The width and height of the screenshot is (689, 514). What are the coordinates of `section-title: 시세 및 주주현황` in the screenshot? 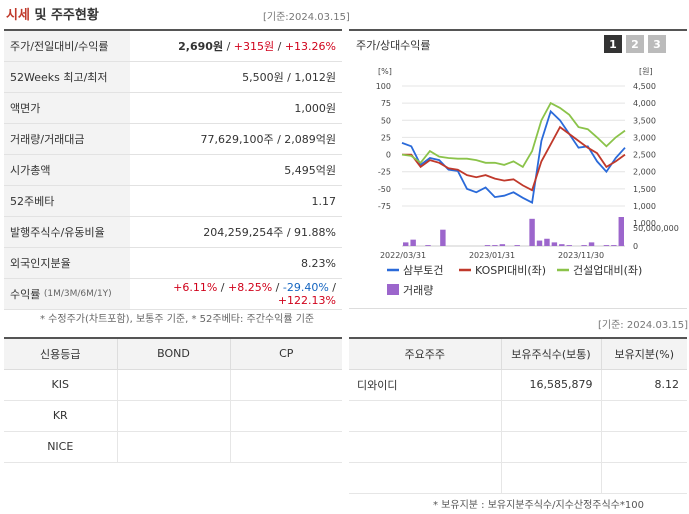 It's located at (52, 13).